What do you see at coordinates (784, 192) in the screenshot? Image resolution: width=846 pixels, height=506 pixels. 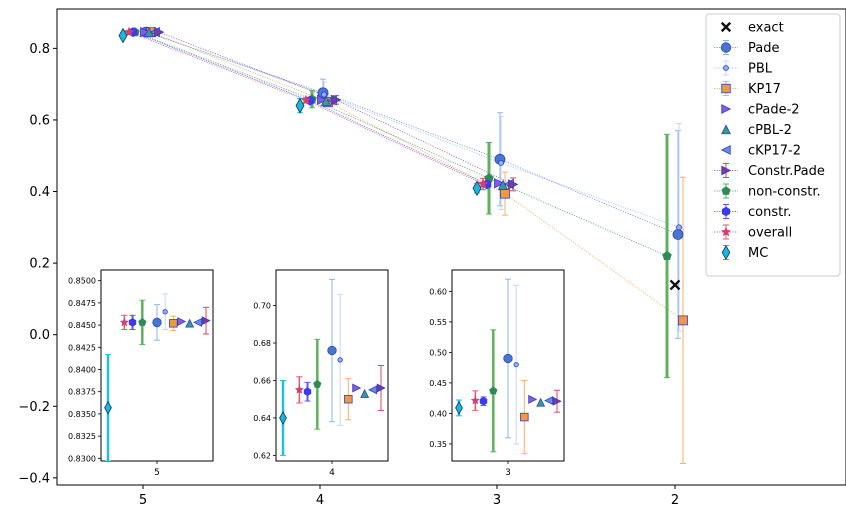 I see `legend-label: non-constr.` at bounding box center [784, 192].